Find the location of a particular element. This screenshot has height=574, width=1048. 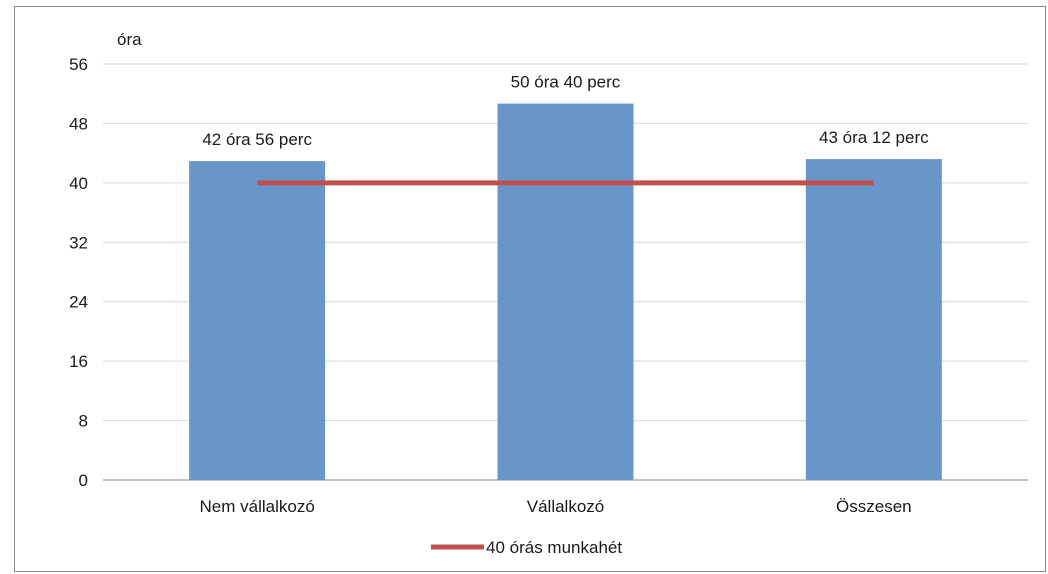

y-tick-label: 56 is located at coordinates (78, 64).